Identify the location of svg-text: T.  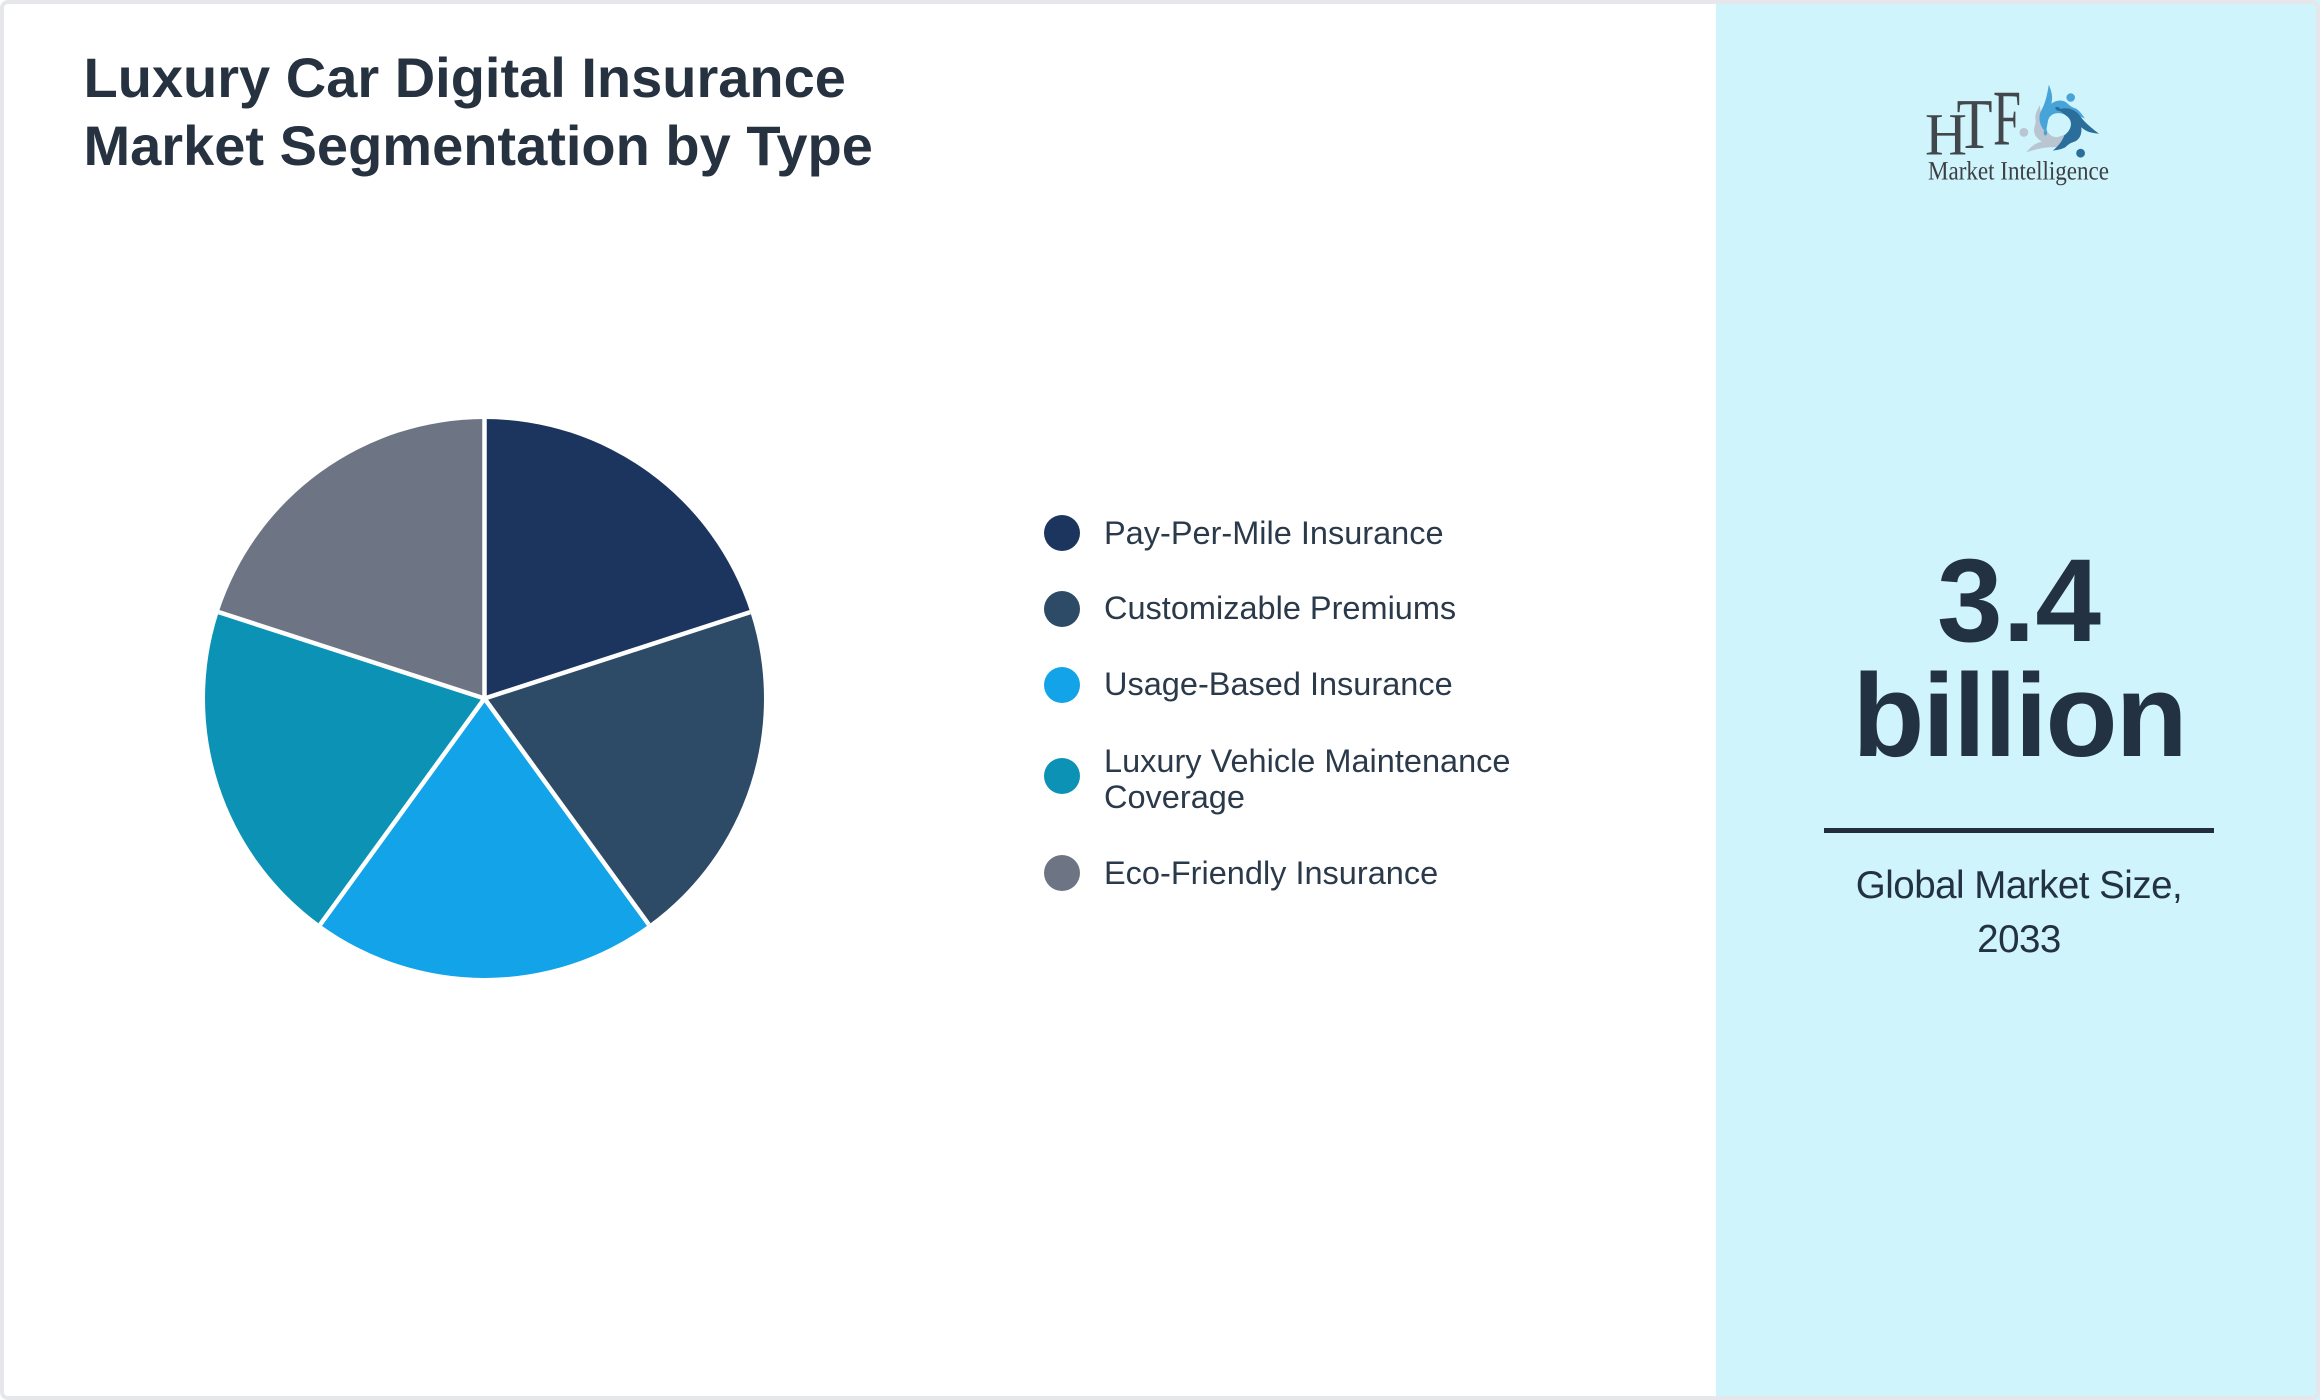
(1975, 124).